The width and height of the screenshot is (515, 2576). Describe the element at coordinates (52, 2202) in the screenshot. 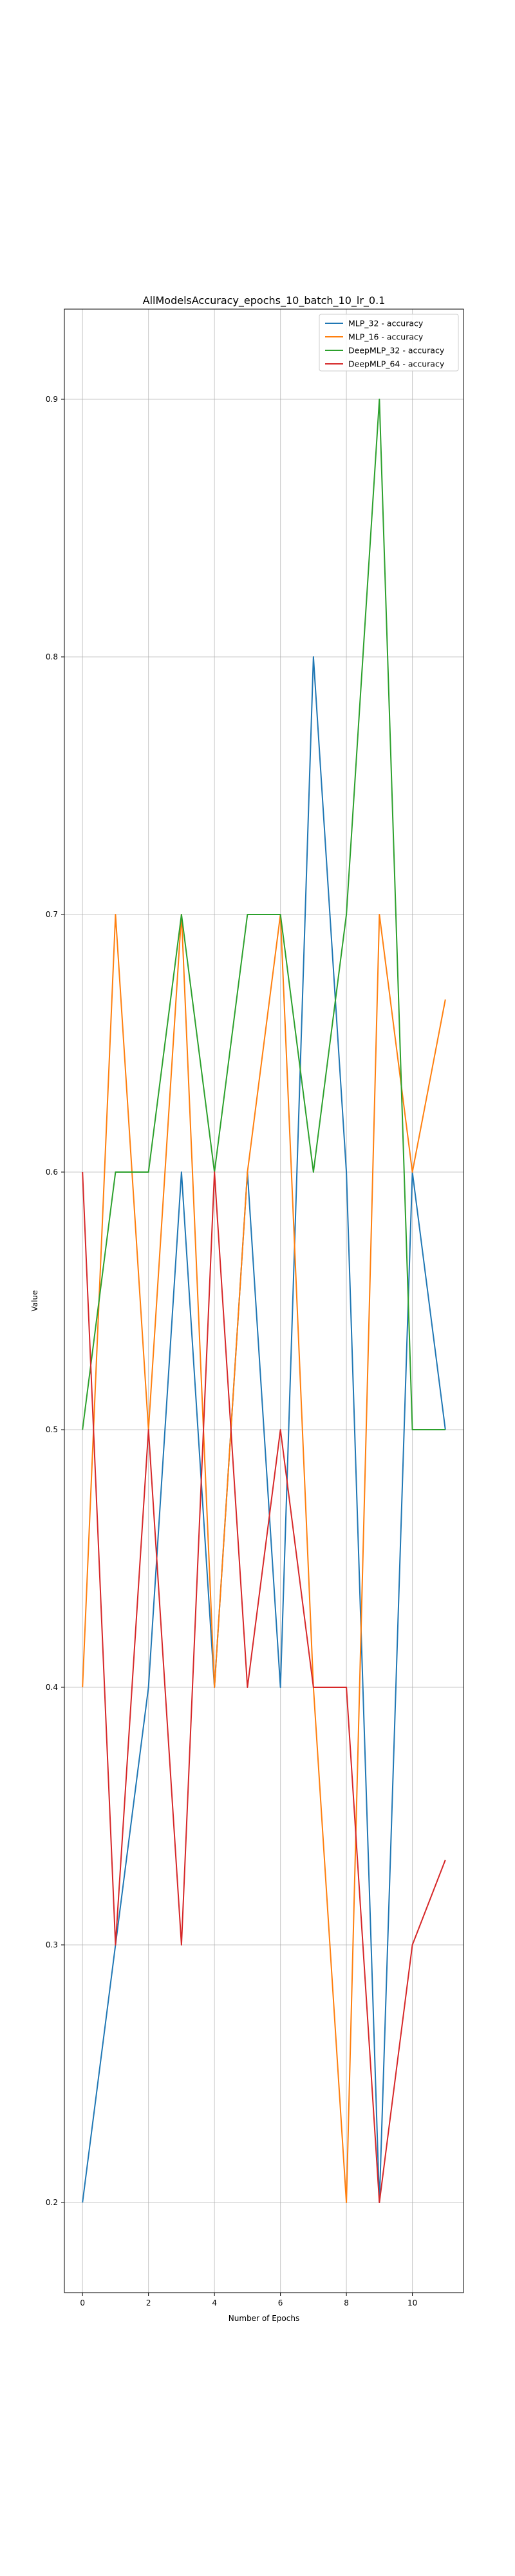

I see `y-tick-label: 0.2` at that location.